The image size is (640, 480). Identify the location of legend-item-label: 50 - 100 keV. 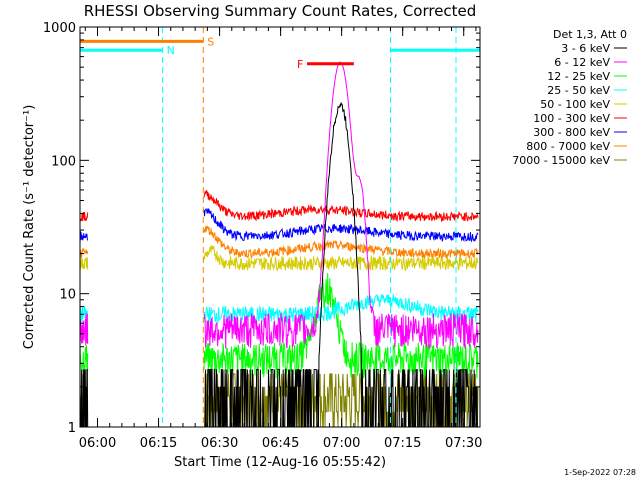
(575, 104).